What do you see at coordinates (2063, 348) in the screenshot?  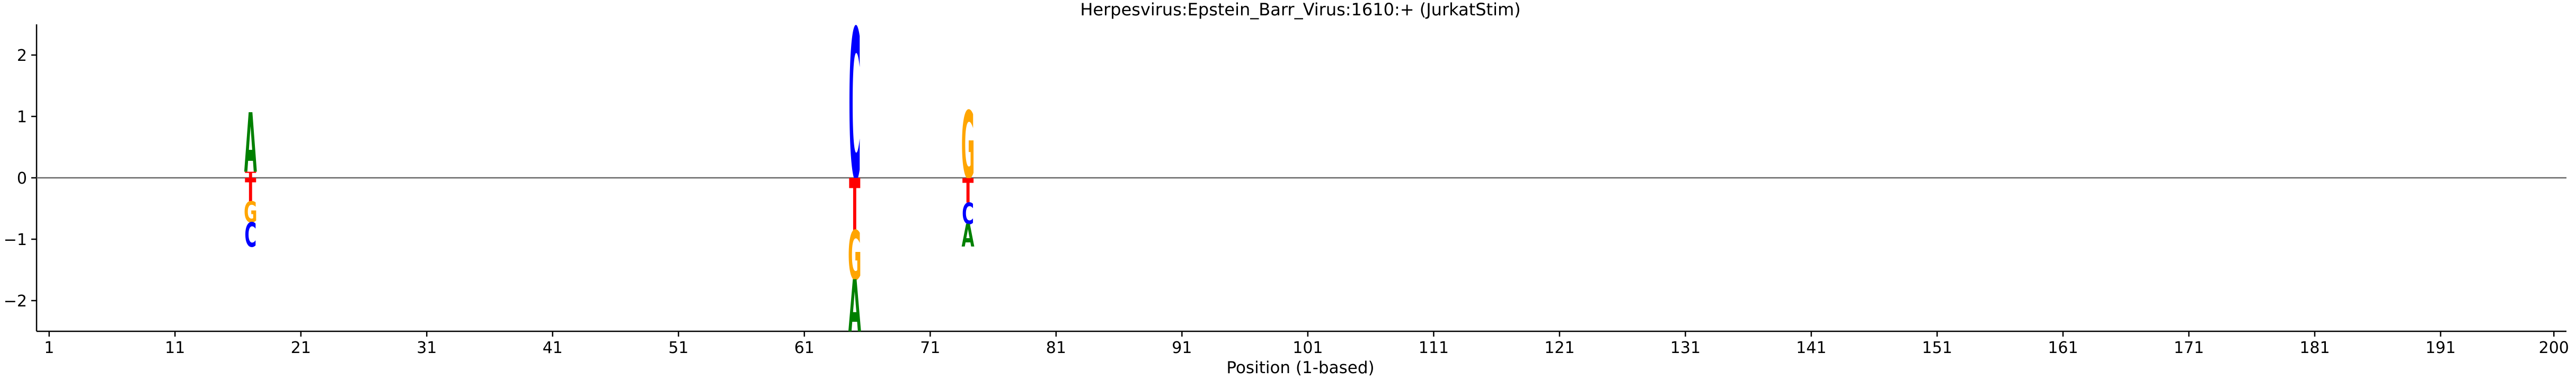 I see `x-tick-label: 161` at bounding box center [2063, 348].